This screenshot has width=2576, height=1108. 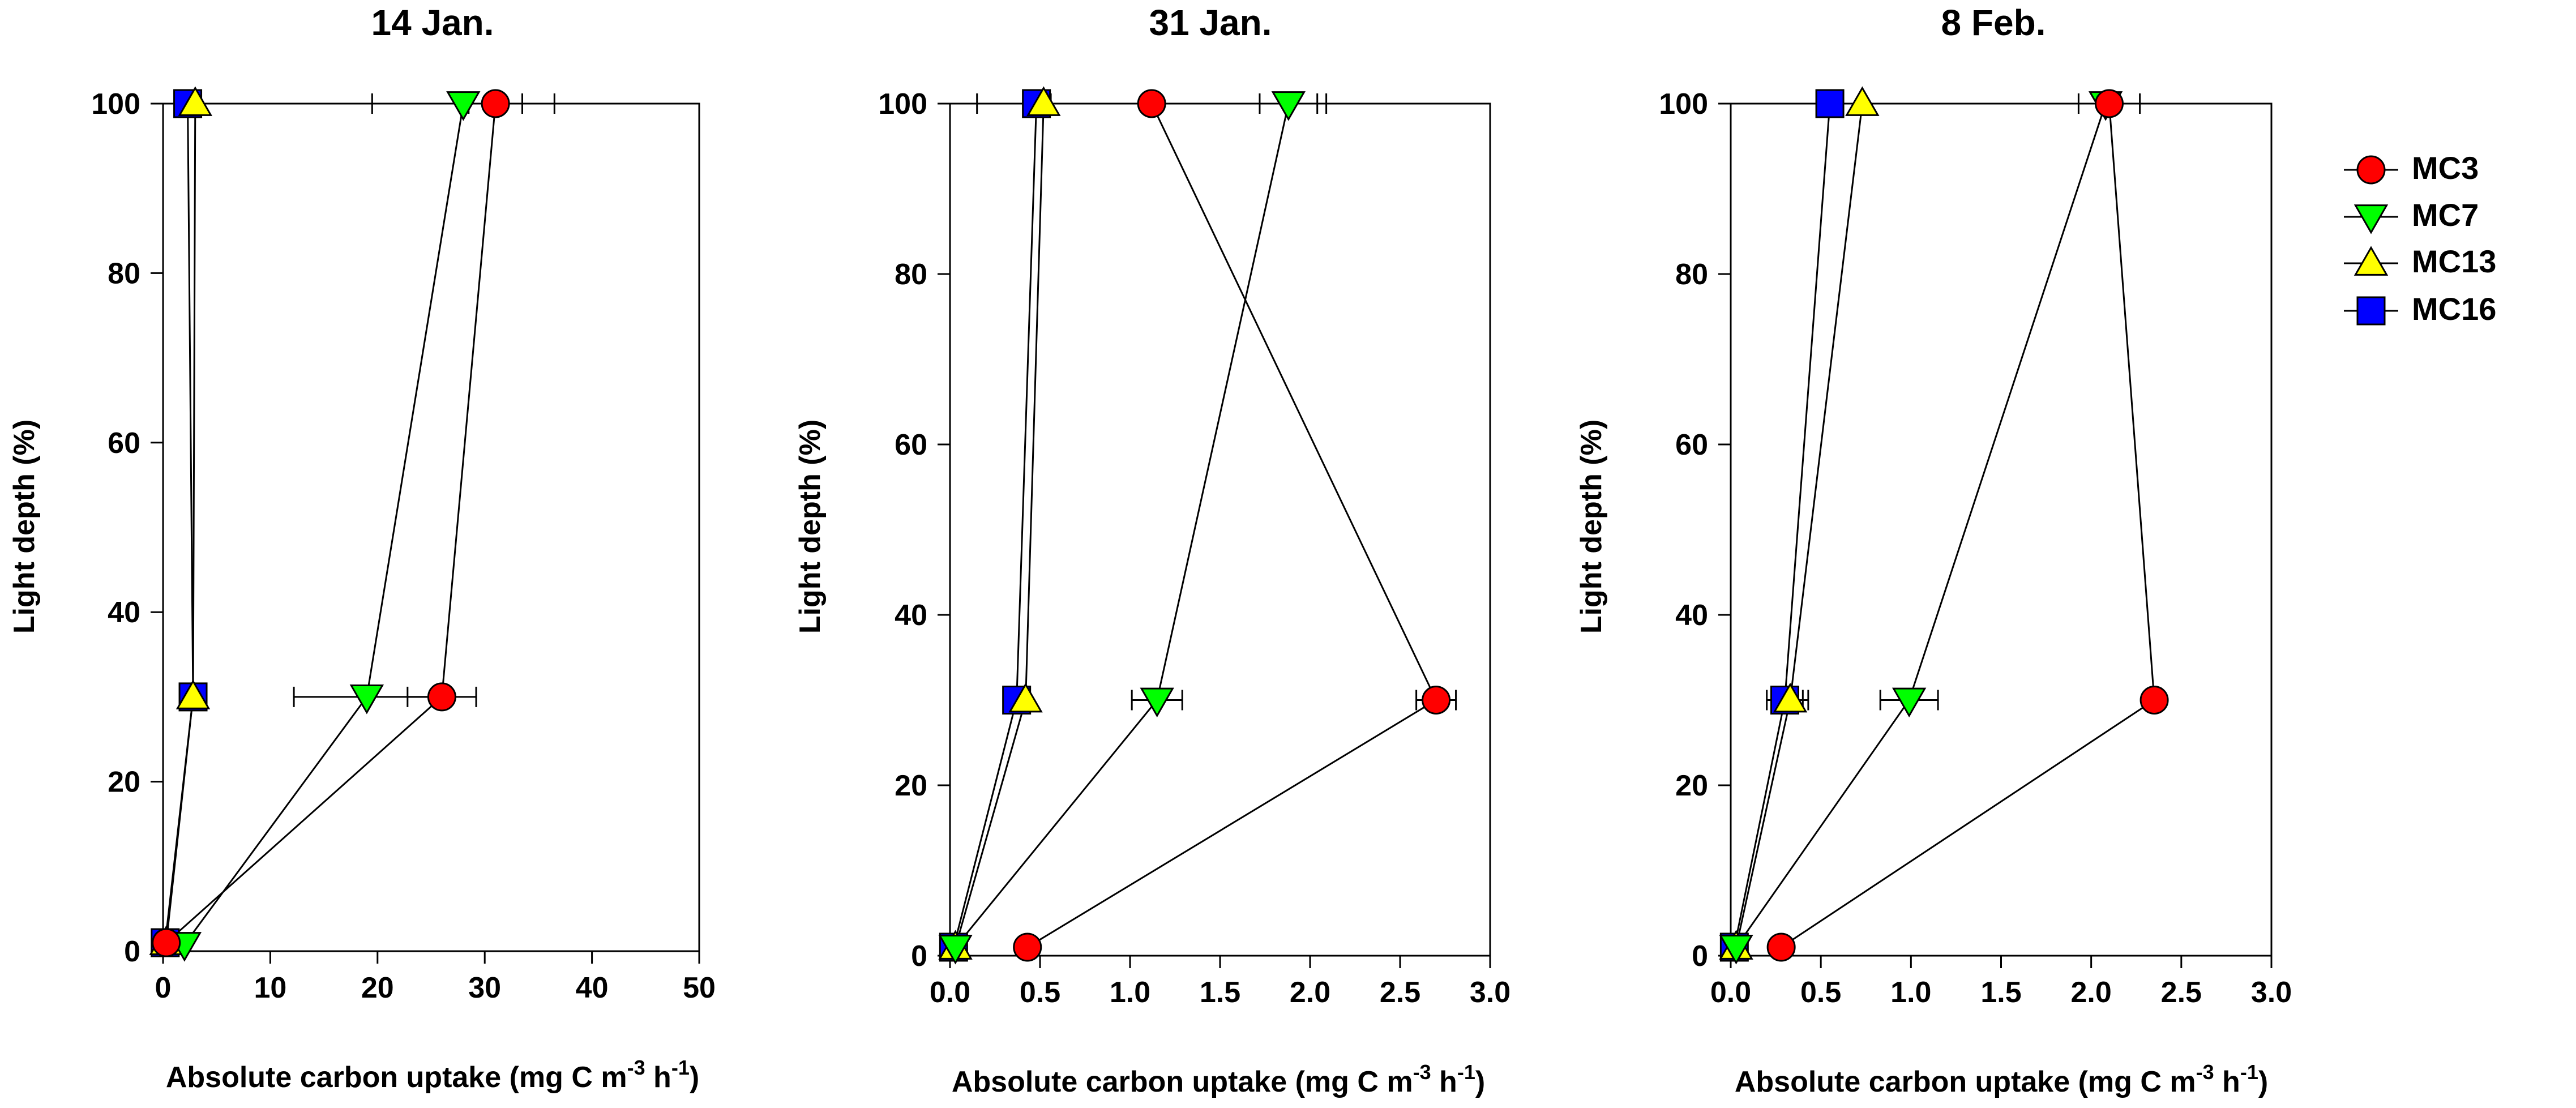 I want to click on panel-title: 31 Jan., so click(x=1210, y=22).